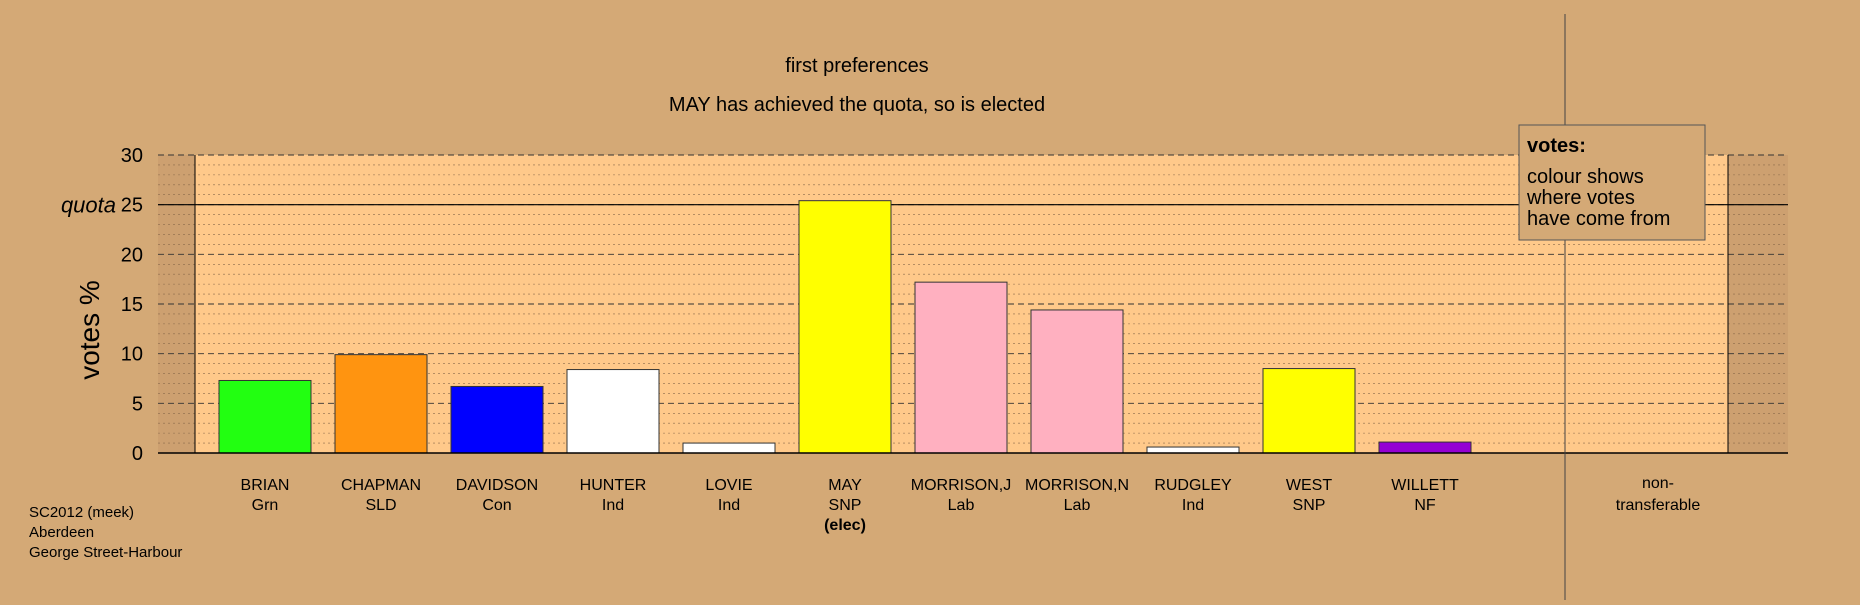 The height and width of the screenshot is (605, 1860). What do you see at coordinates (1309, 411) in the screenshot?
I see `bar-west` at bounding box center [1309, 411].